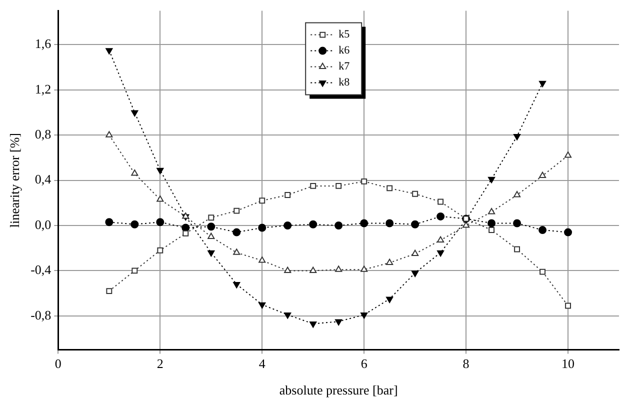  Describe the element at coordinates (262, 364) in the screenshot. I see `x-tick-label: 4` at that location.